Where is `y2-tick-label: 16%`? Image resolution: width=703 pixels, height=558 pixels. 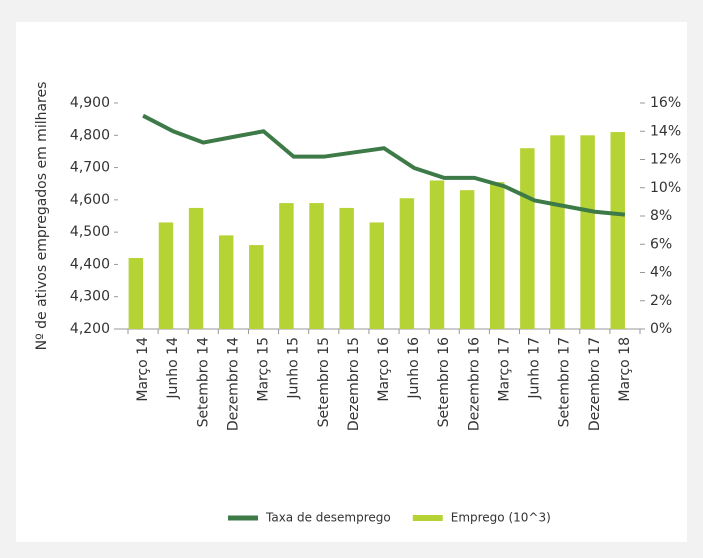 y2-tick-label: 16% is located at coordinates (665, 103).